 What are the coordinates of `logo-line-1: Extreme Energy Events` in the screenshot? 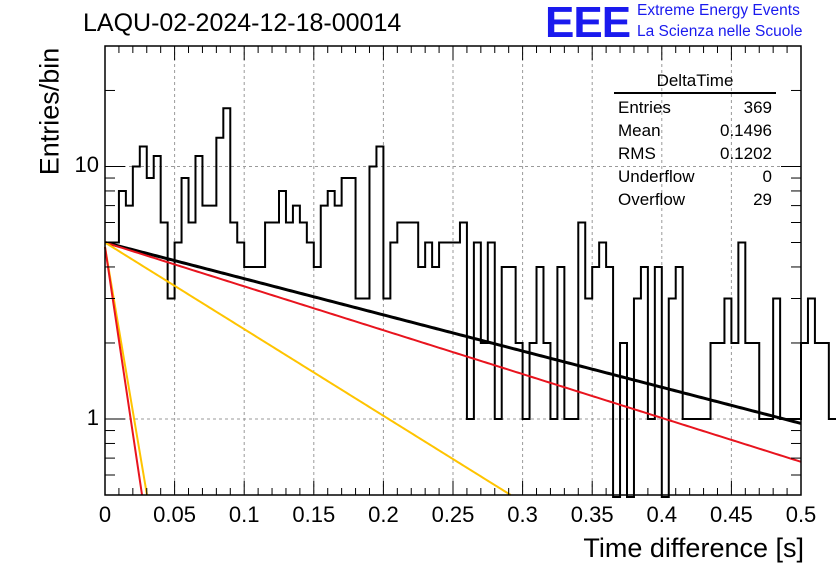 It's located at (718, 10).